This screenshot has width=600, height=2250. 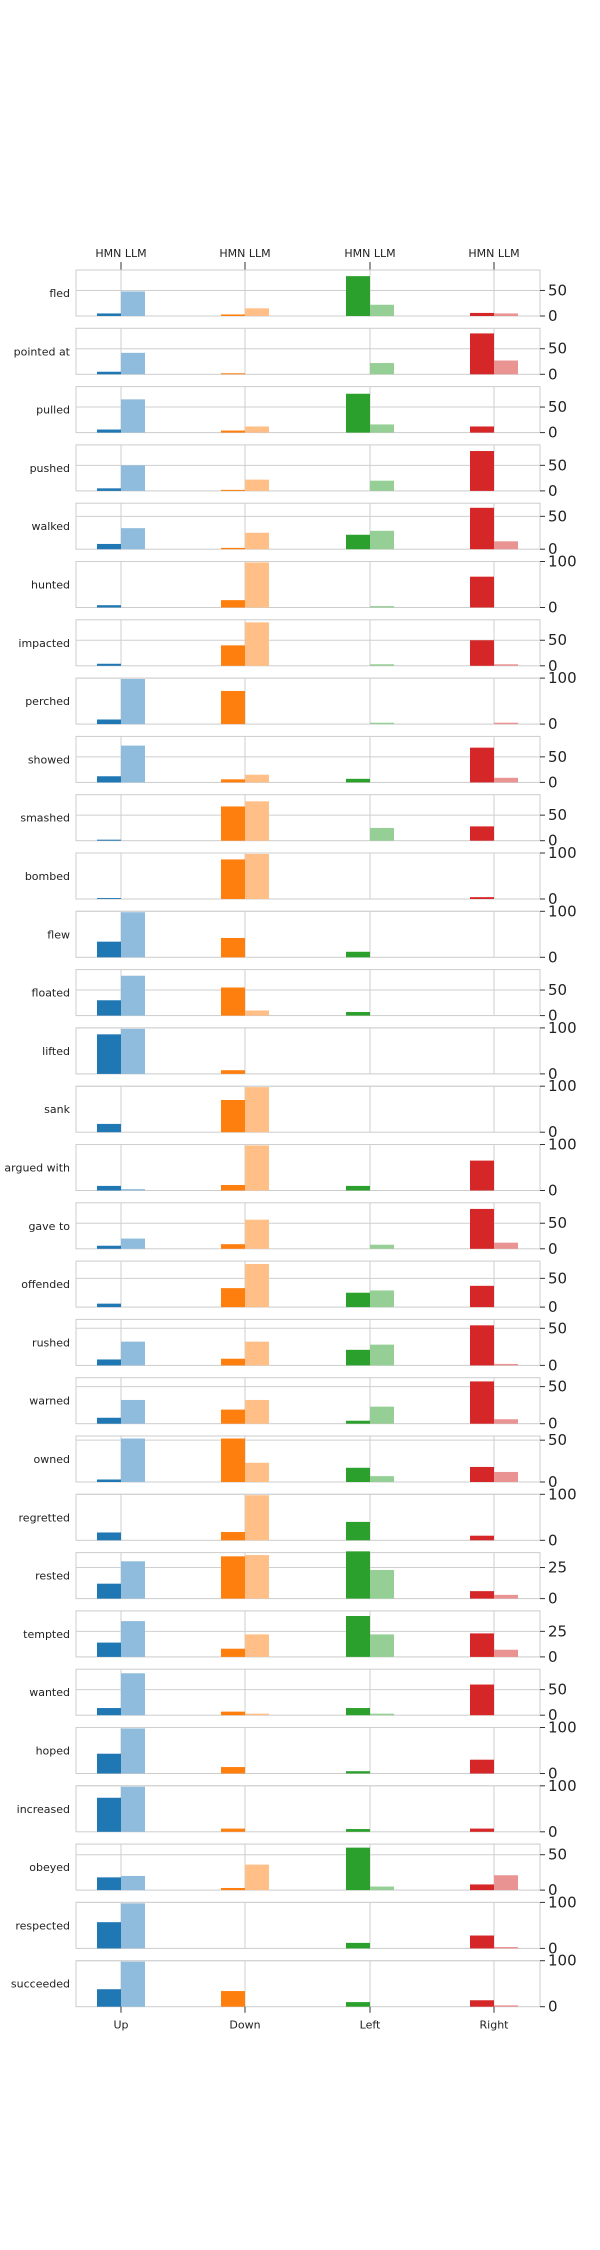 I want to click on panel-rested: 0 25 rested, so click(x=301, y=1579).